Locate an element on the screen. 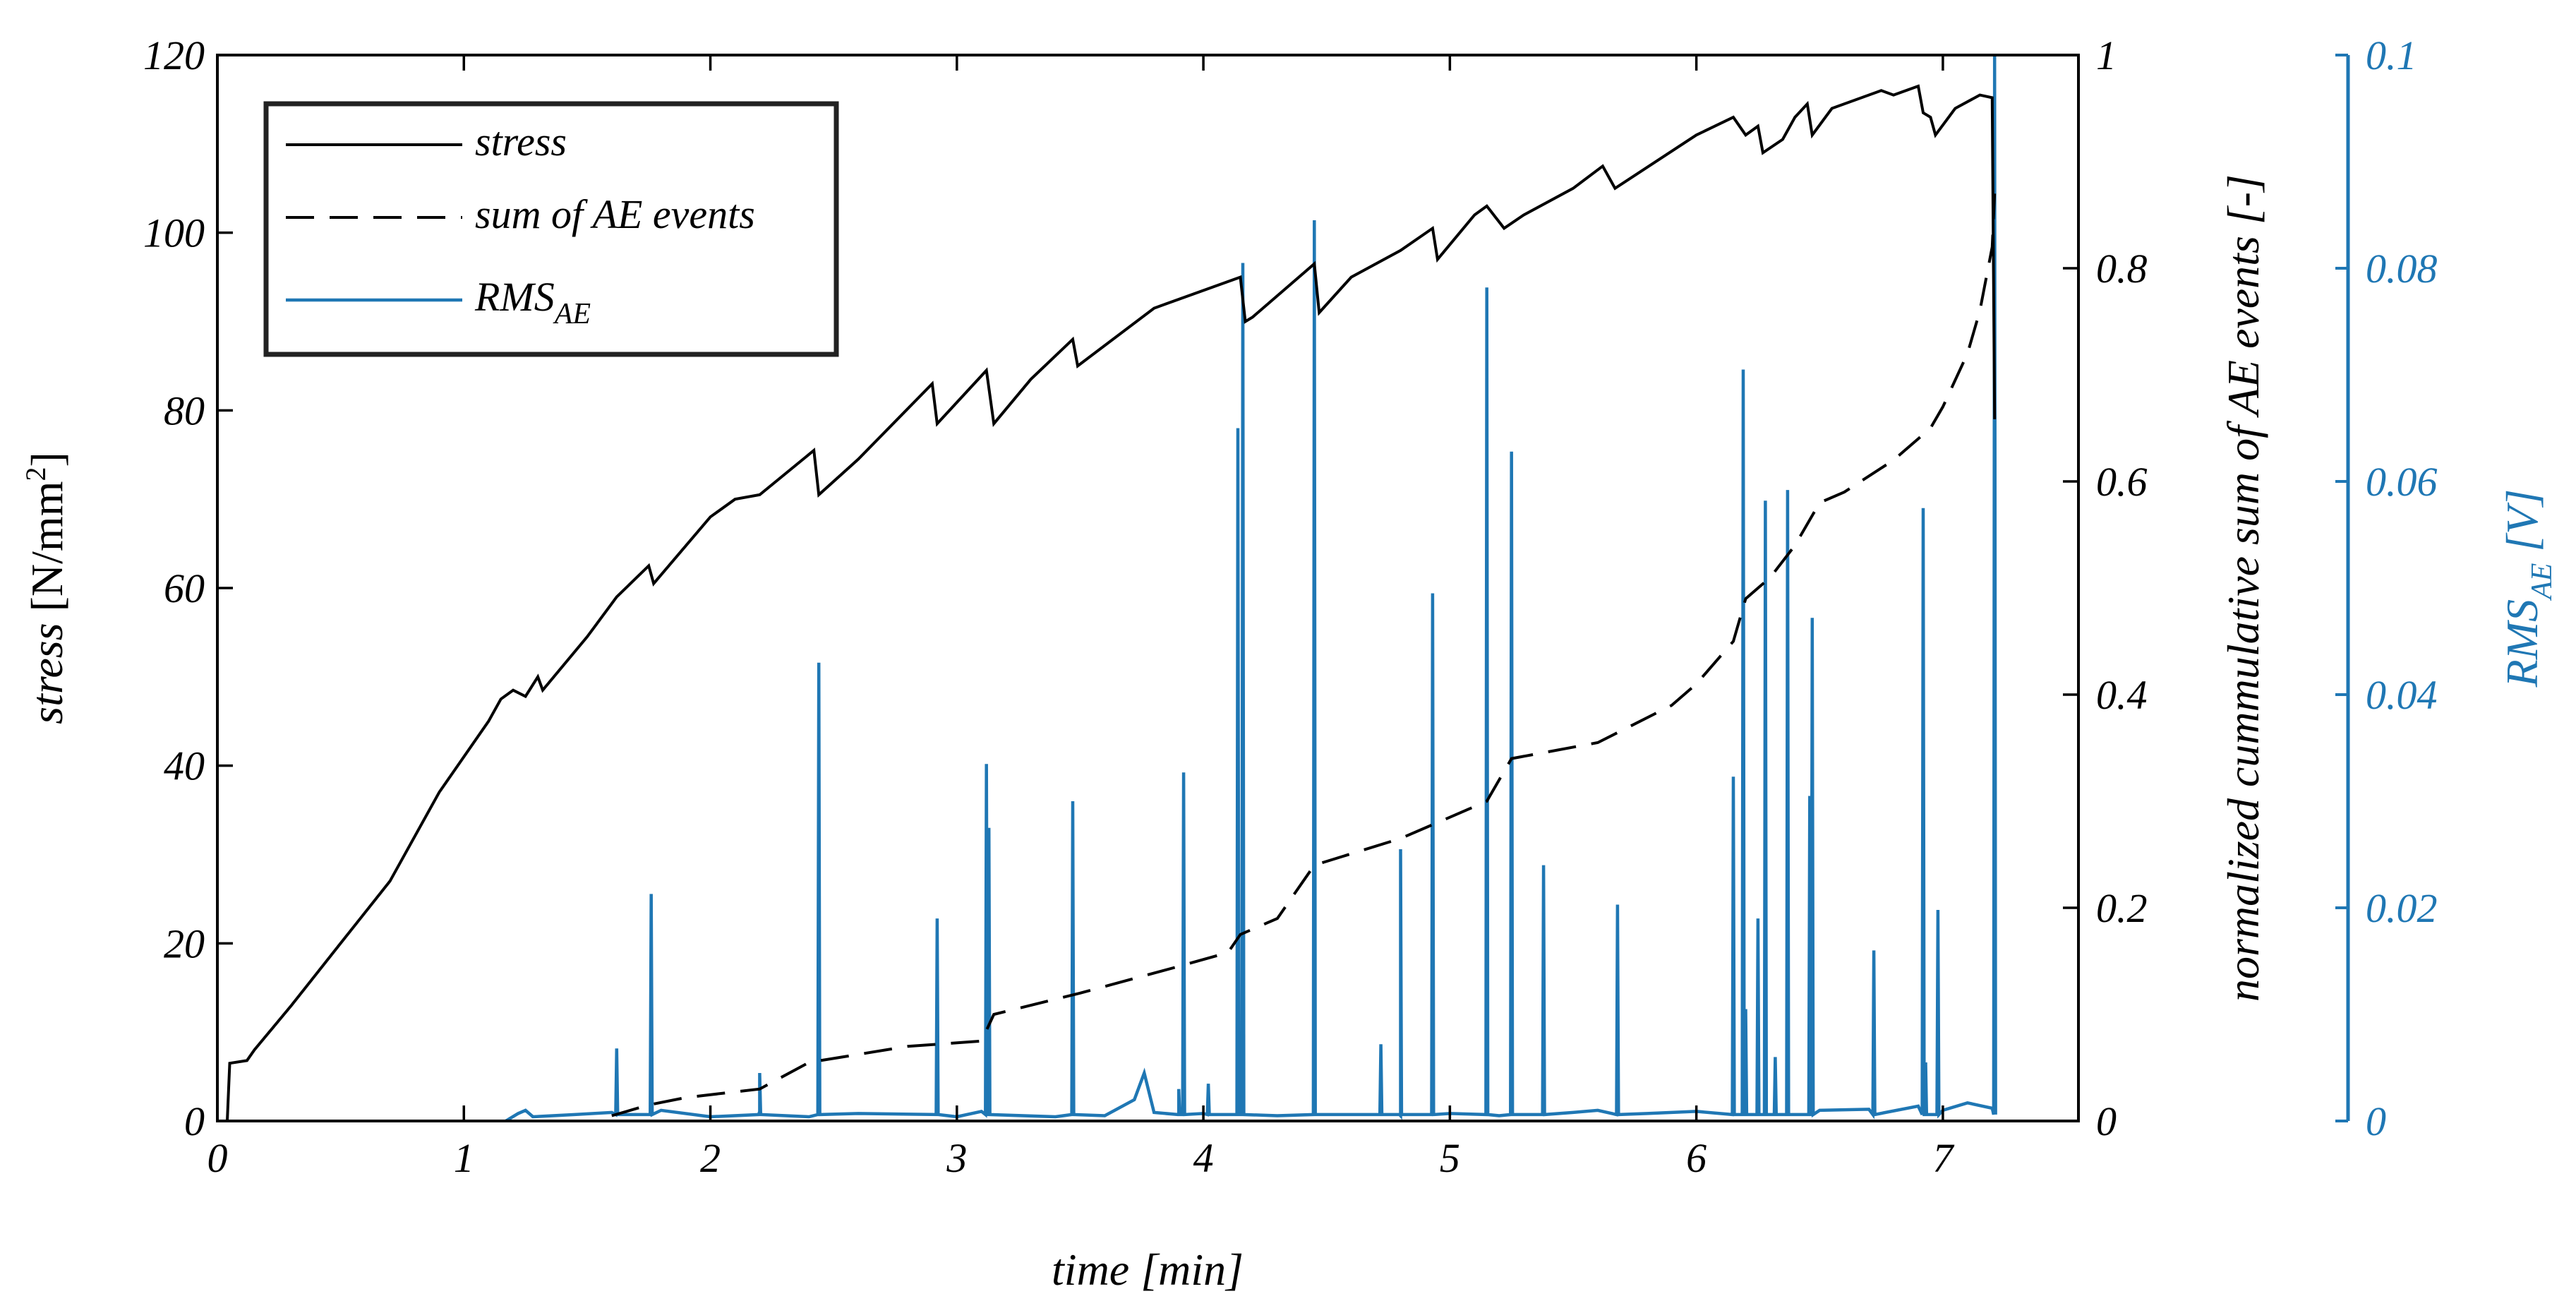  y-left-title-main: stress is located at coordinates (47, 667).